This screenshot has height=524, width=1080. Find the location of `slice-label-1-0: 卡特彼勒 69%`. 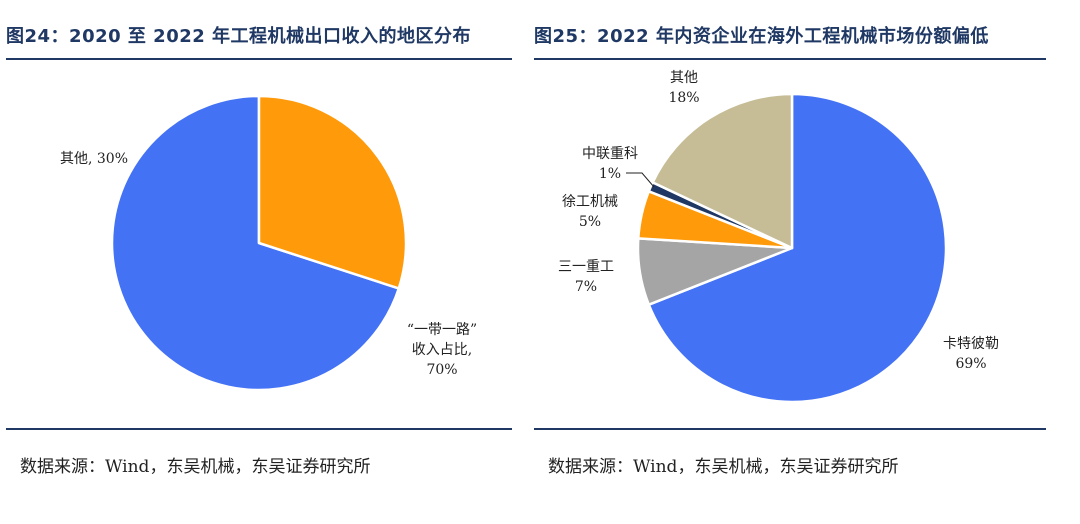

slice-label-1-0: 卡特彼勒 69% is located at coordinates (971, 354).